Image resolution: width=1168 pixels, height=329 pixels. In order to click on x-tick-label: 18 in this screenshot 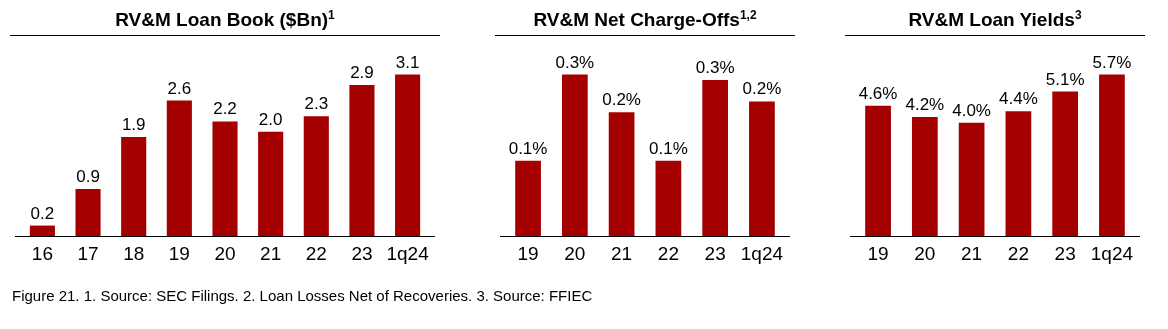, I will do `click(134, 254)`.